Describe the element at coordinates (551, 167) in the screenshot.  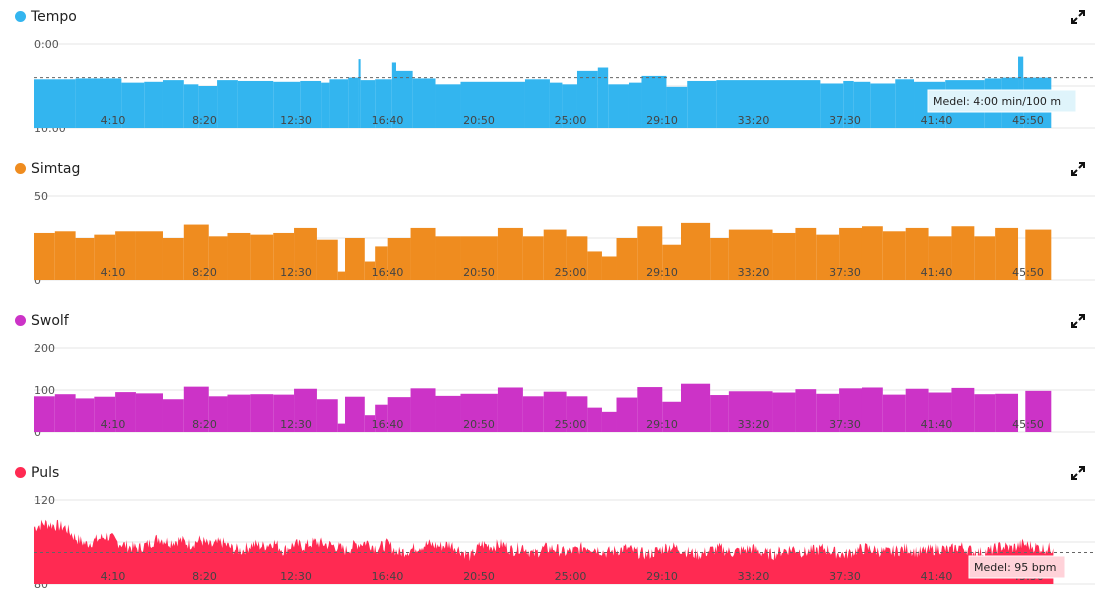
I see `simtag-header: Simtag` at that location.